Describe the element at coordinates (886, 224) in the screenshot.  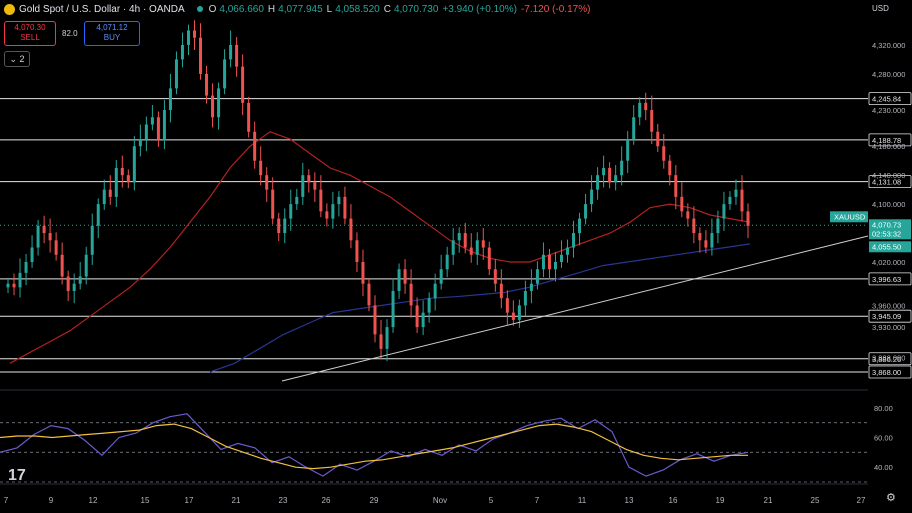
I see `current-price-label: 4,070.73` at that location.